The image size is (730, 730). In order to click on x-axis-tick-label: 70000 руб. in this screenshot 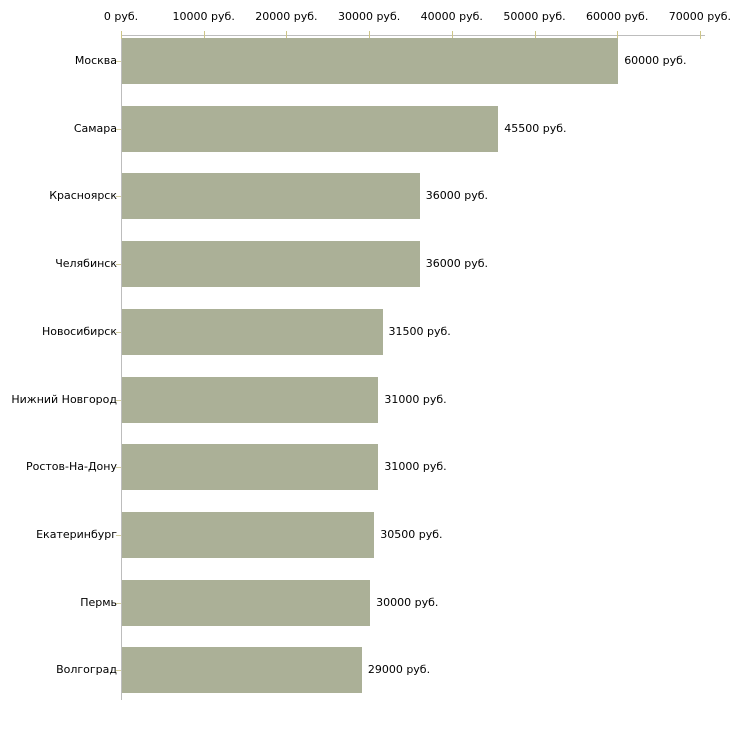, I will do `click(699, 16)`.